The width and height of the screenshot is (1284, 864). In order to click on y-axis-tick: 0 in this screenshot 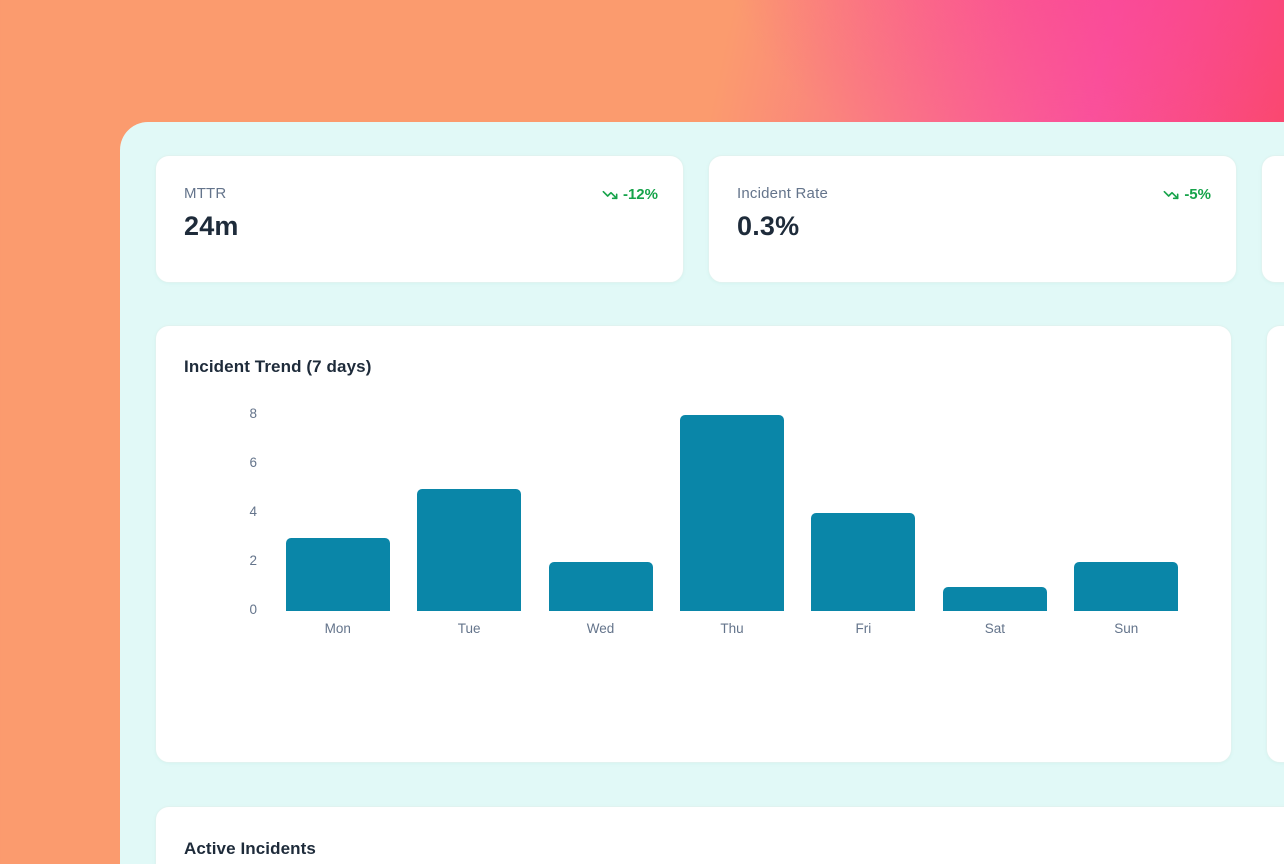, I will do `click(253, 609)`.